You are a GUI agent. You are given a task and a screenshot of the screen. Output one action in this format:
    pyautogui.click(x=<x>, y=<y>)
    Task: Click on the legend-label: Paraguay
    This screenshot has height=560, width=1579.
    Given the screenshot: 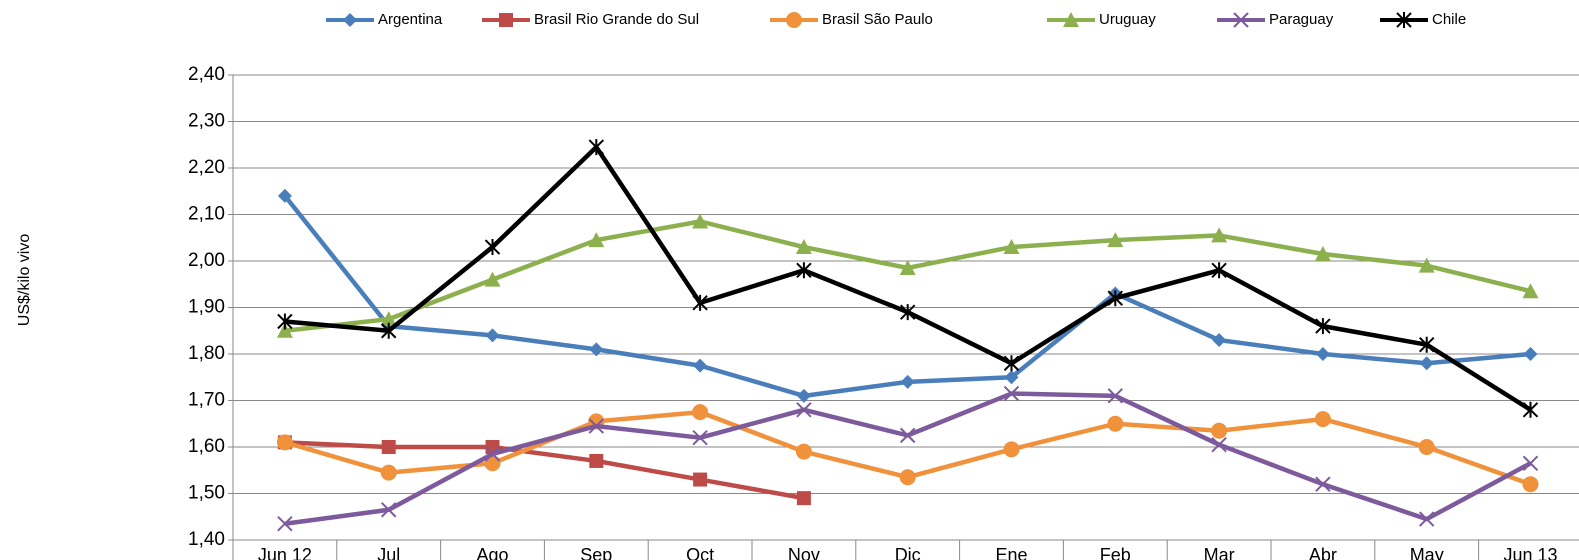 What is the action you would take?
    pyautogui.click(x=1301, y=19)
    